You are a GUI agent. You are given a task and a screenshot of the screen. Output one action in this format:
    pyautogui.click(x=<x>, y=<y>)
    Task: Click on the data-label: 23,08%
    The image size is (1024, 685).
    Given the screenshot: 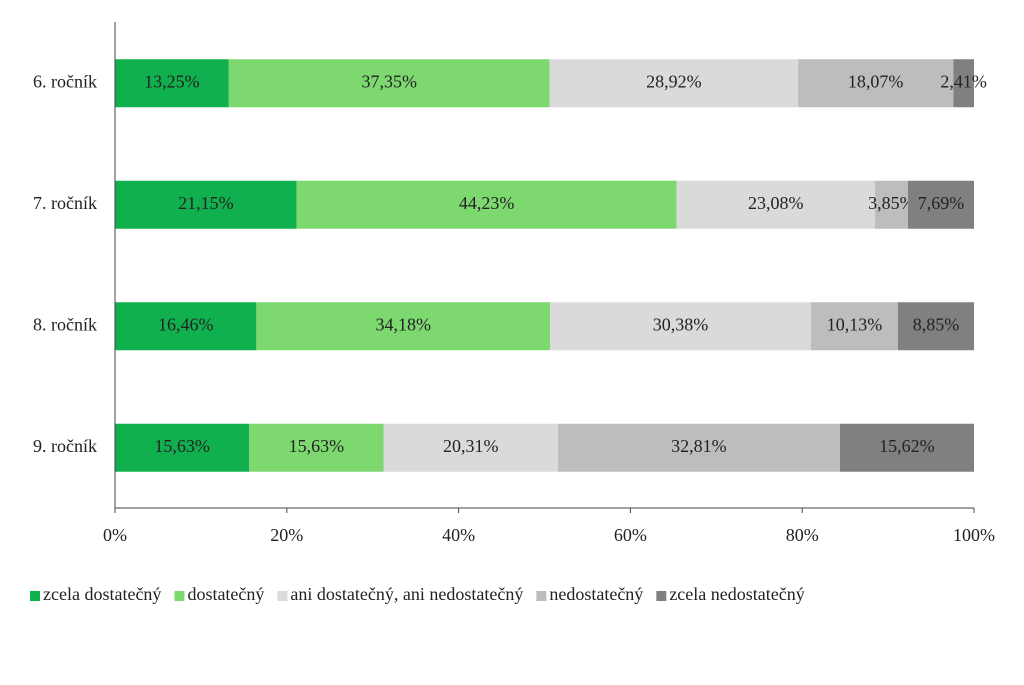 What is the action you would take?
    pyautogui.click(x=776, y=203)
    